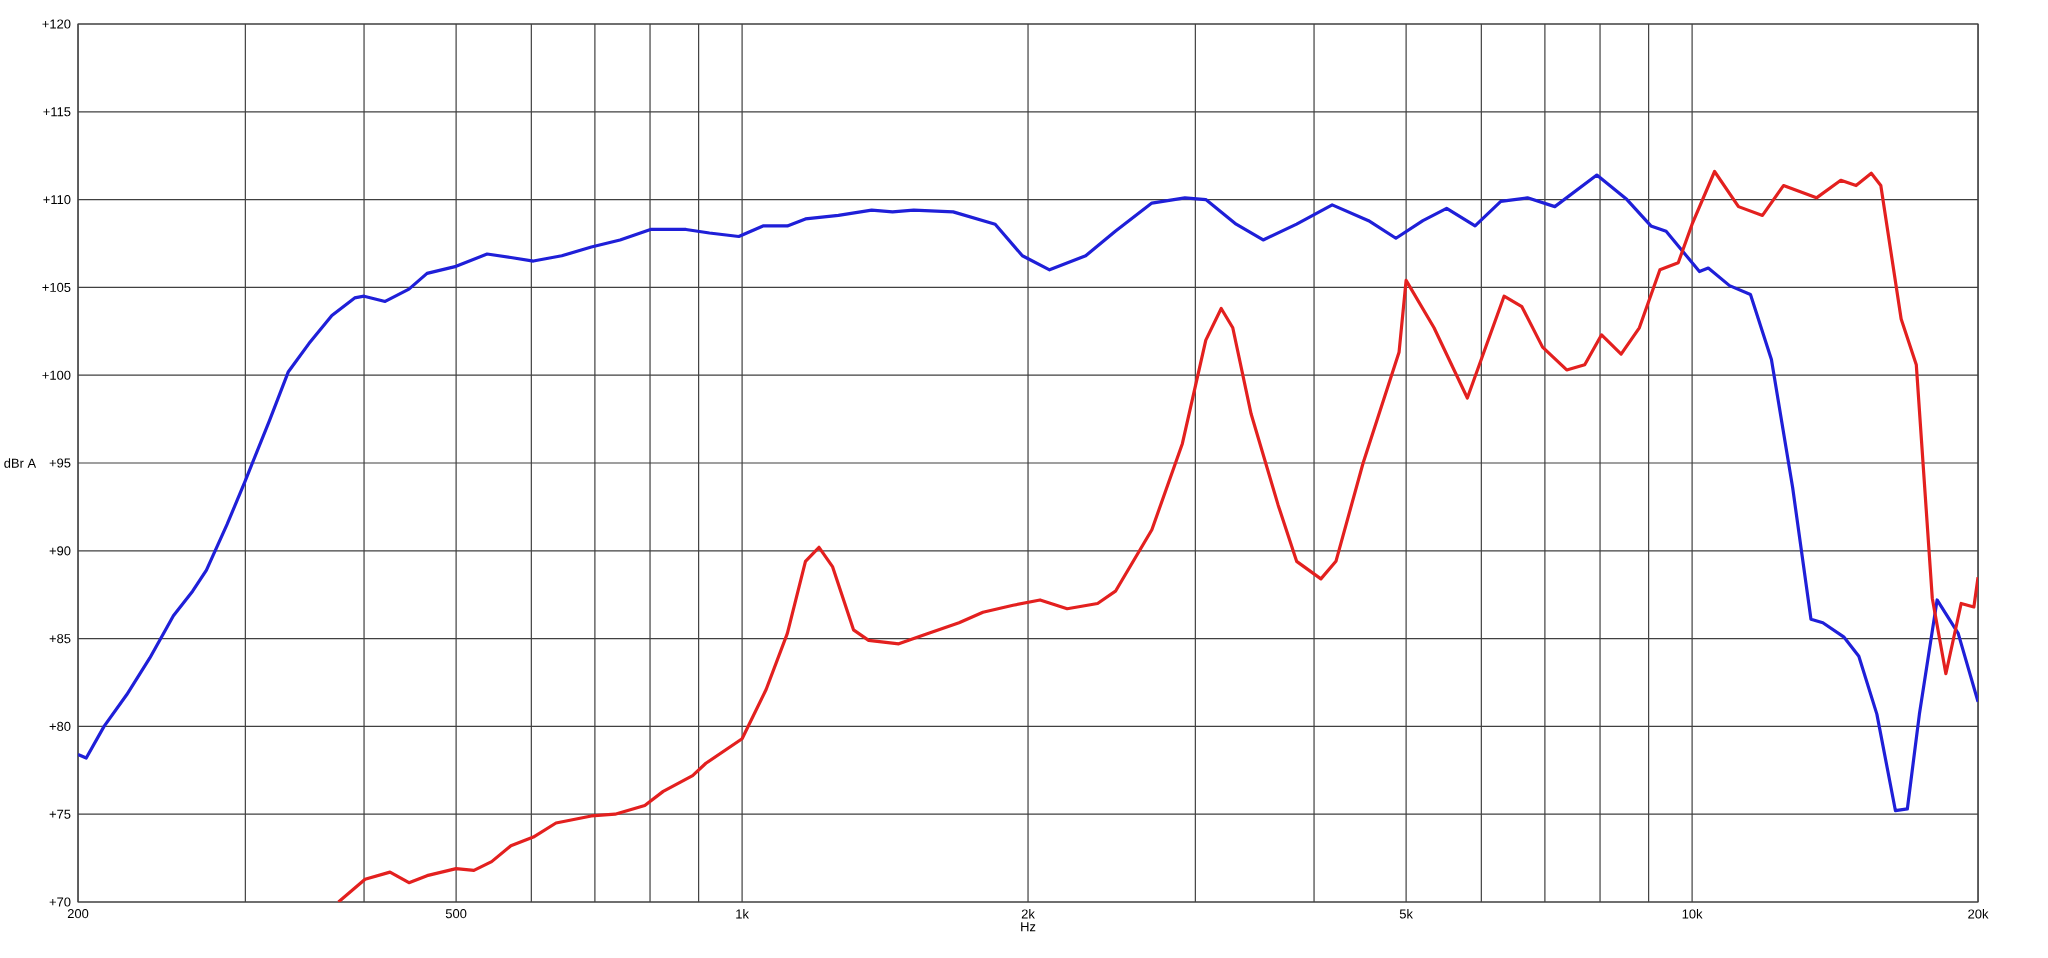  I want to click on y-tick-label: +95, so click(60, 463).